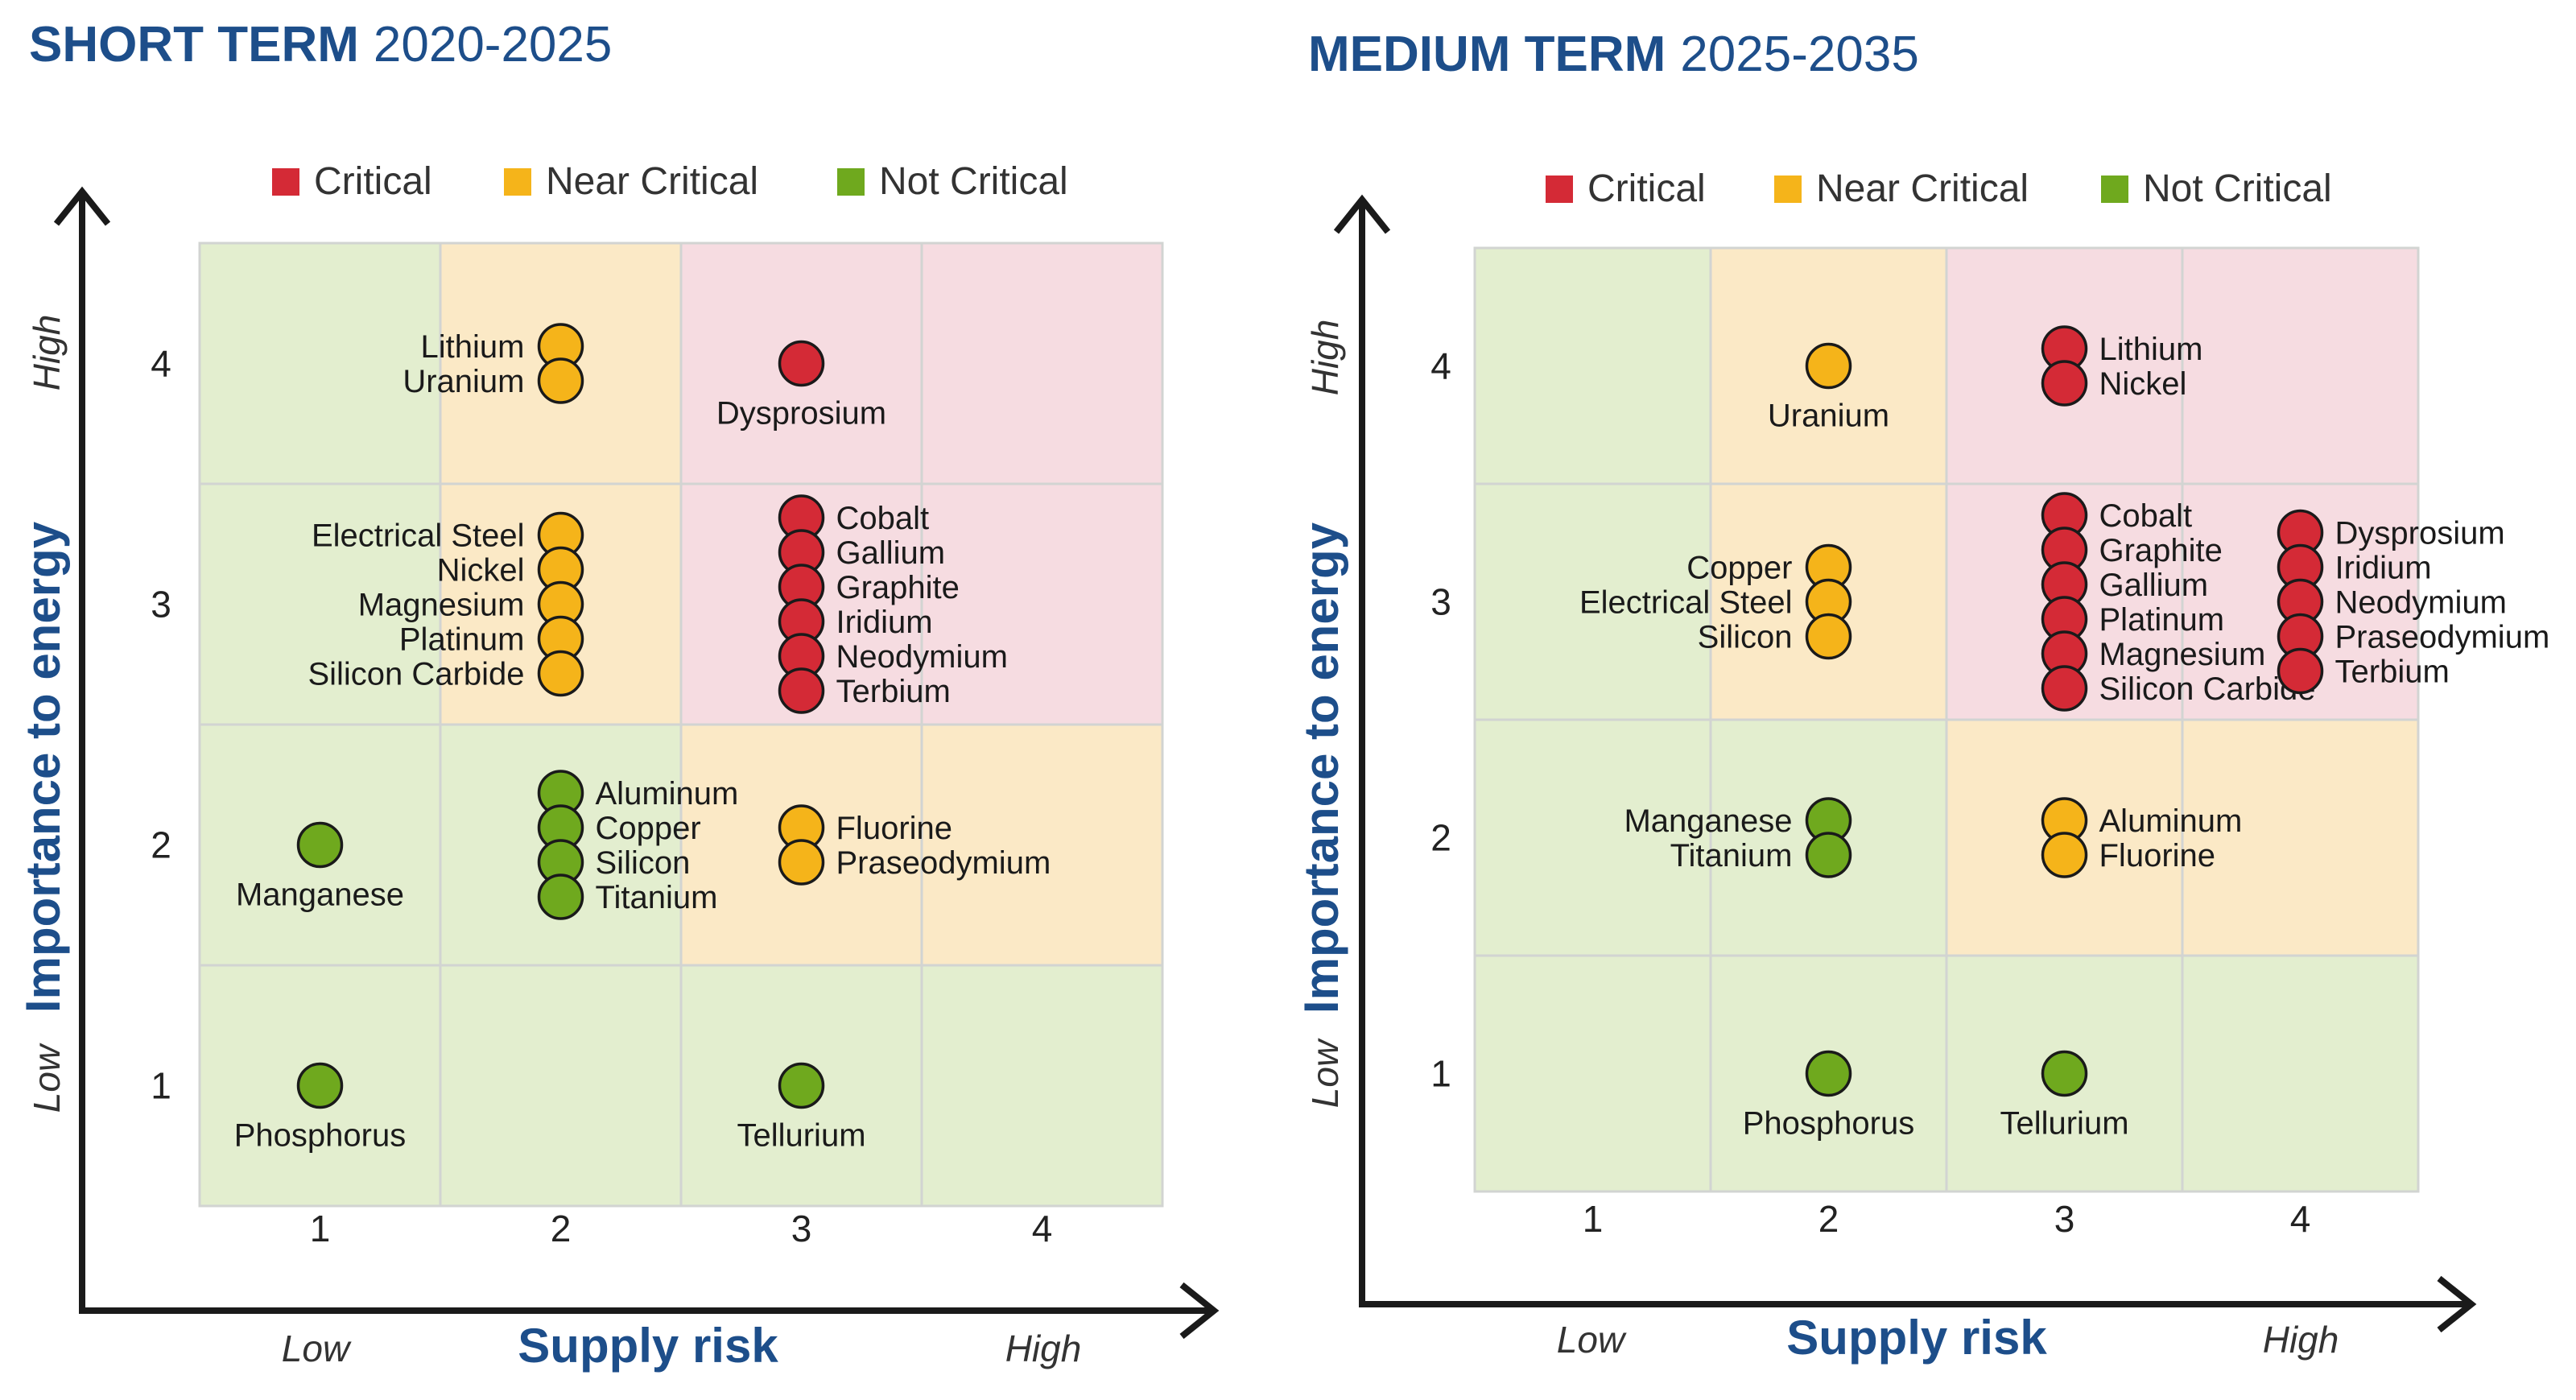 This screenshot has width=2576, height=1400. I want to click on point-label: Magnesium, so click(2182, 655).